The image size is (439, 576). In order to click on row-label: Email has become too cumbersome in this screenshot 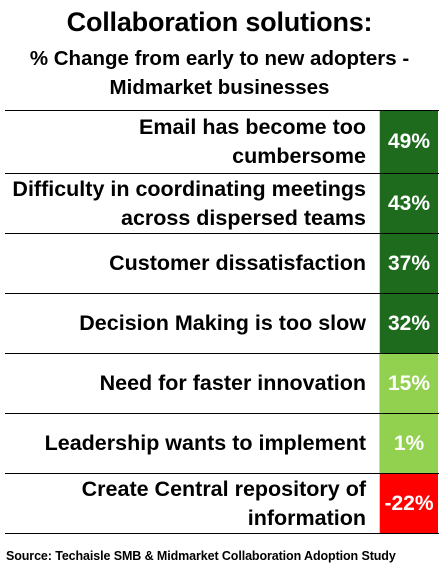, I will do `click(252, 141)`.